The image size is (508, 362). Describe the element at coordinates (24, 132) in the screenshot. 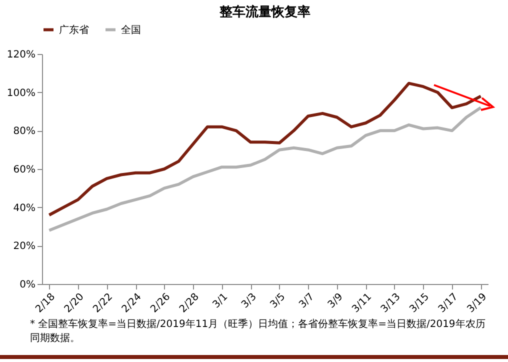

I see `y-tick-label: 80%` at that location.